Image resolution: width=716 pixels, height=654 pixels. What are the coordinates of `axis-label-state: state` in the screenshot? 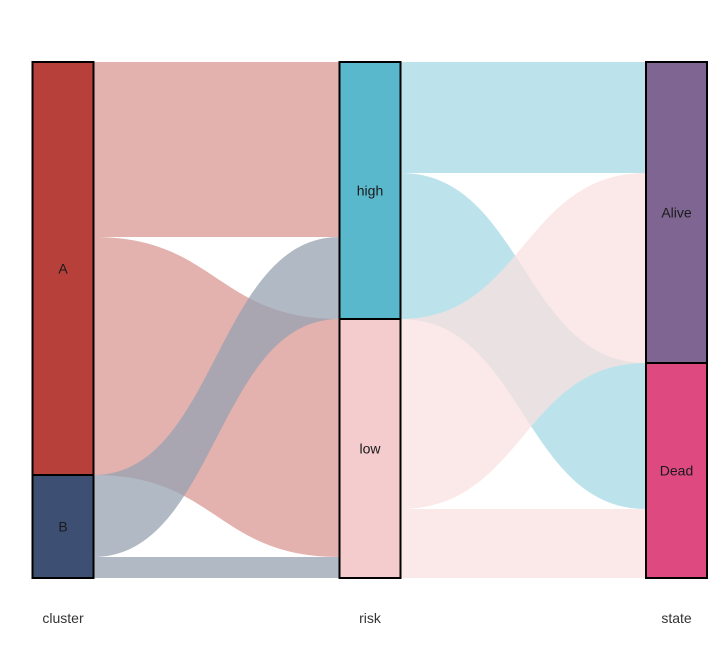 It's located at (676, 618).